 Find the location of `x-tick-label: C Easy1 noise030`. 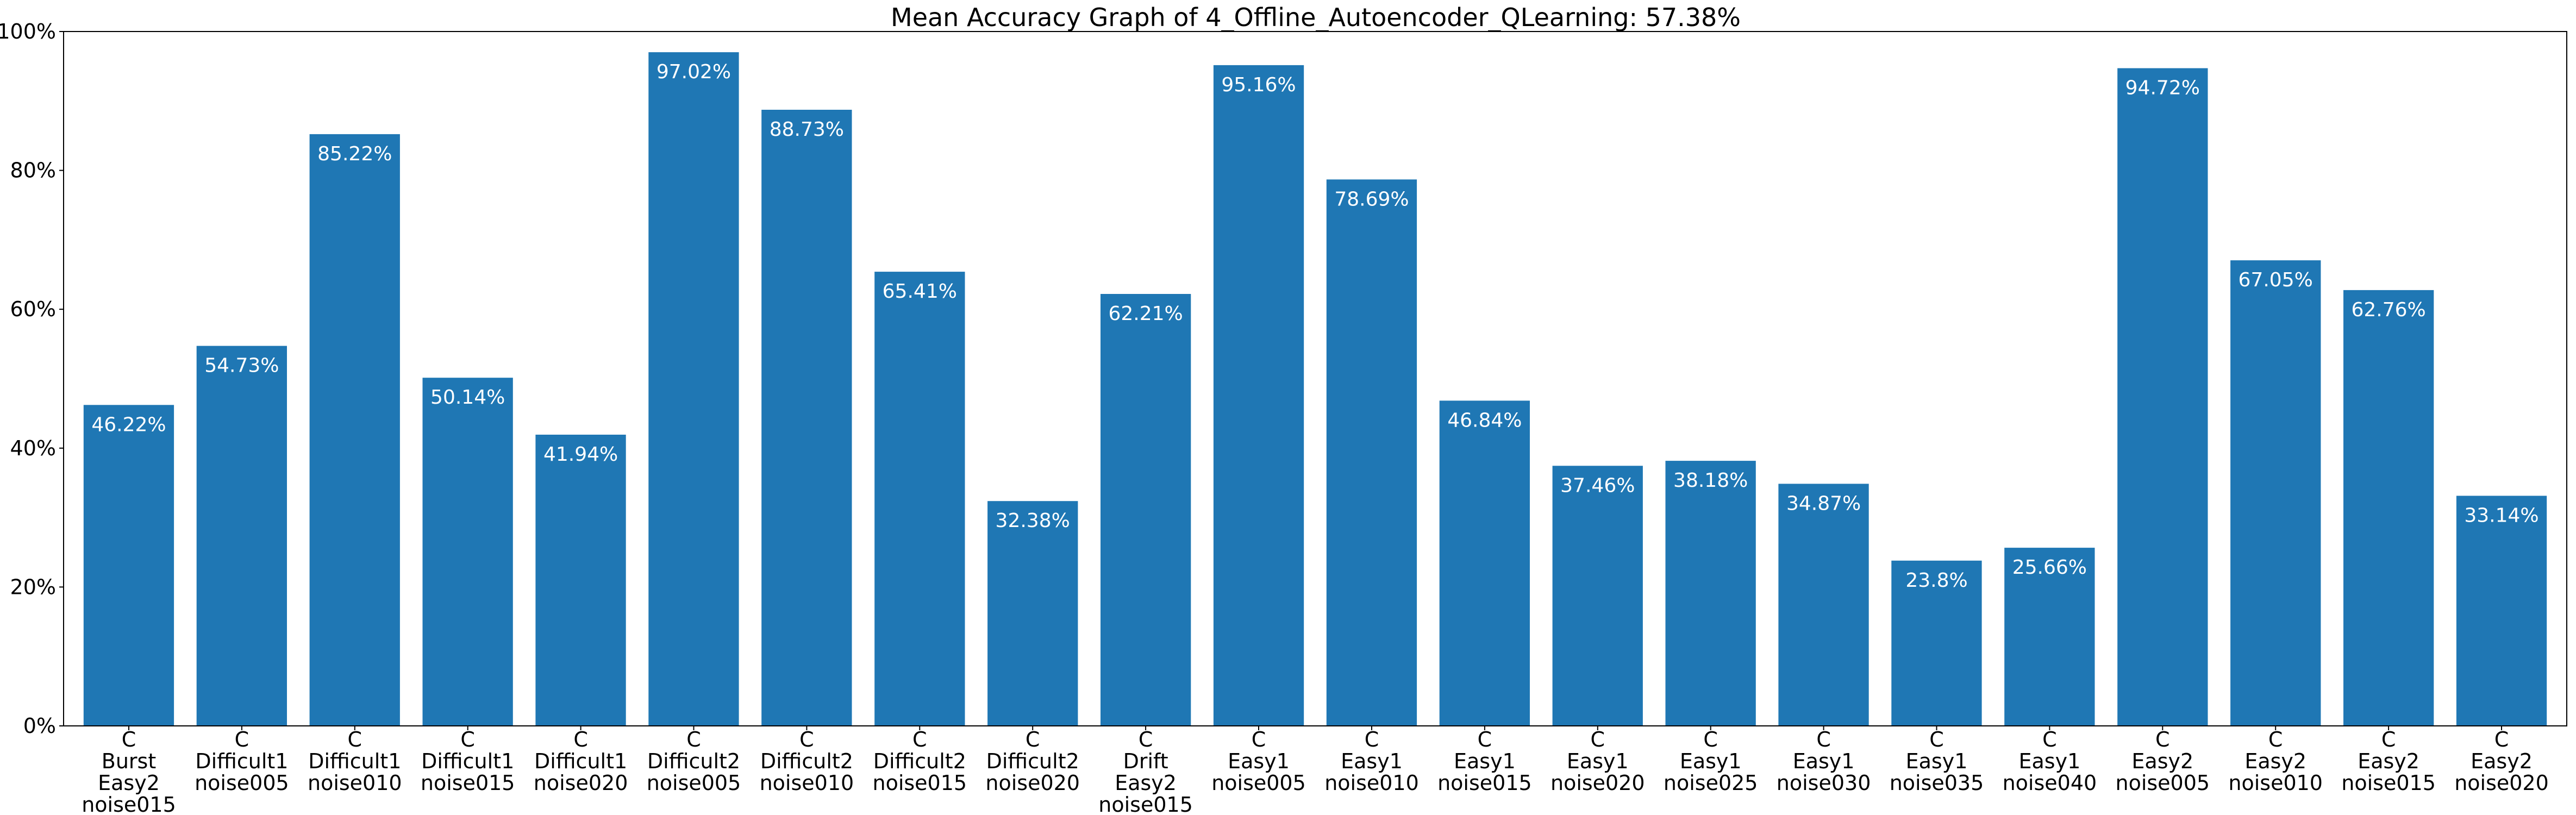

x-tick-label: C Easy1 noise030 is located at coordinates (1824, 761).